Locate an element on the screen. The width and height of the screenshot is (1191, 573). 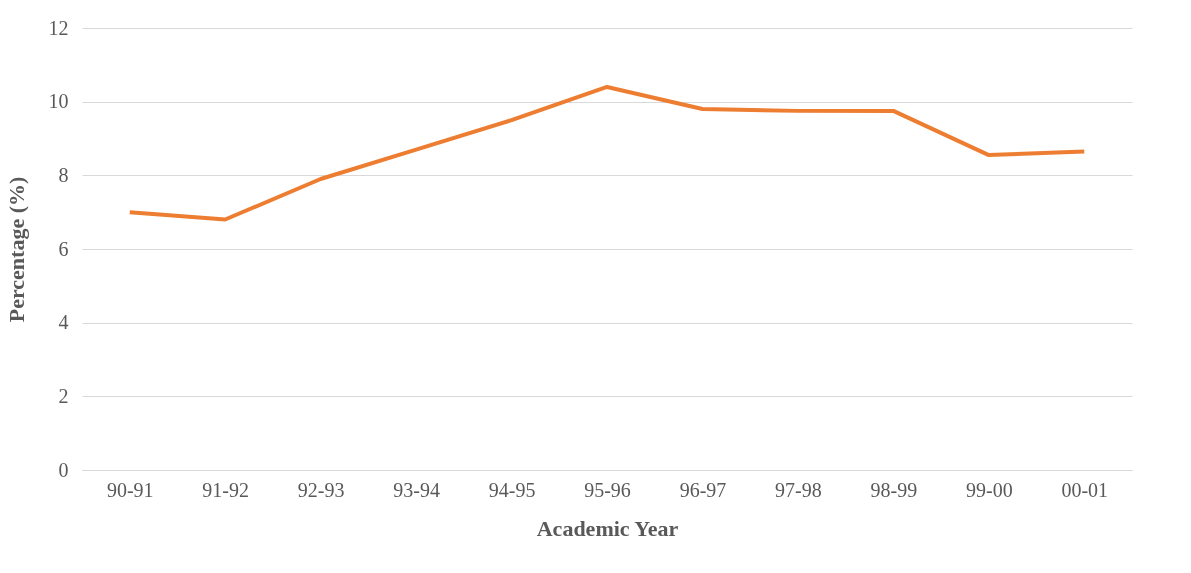
y-tick-label: 0 is located at coordinates (63, 469).